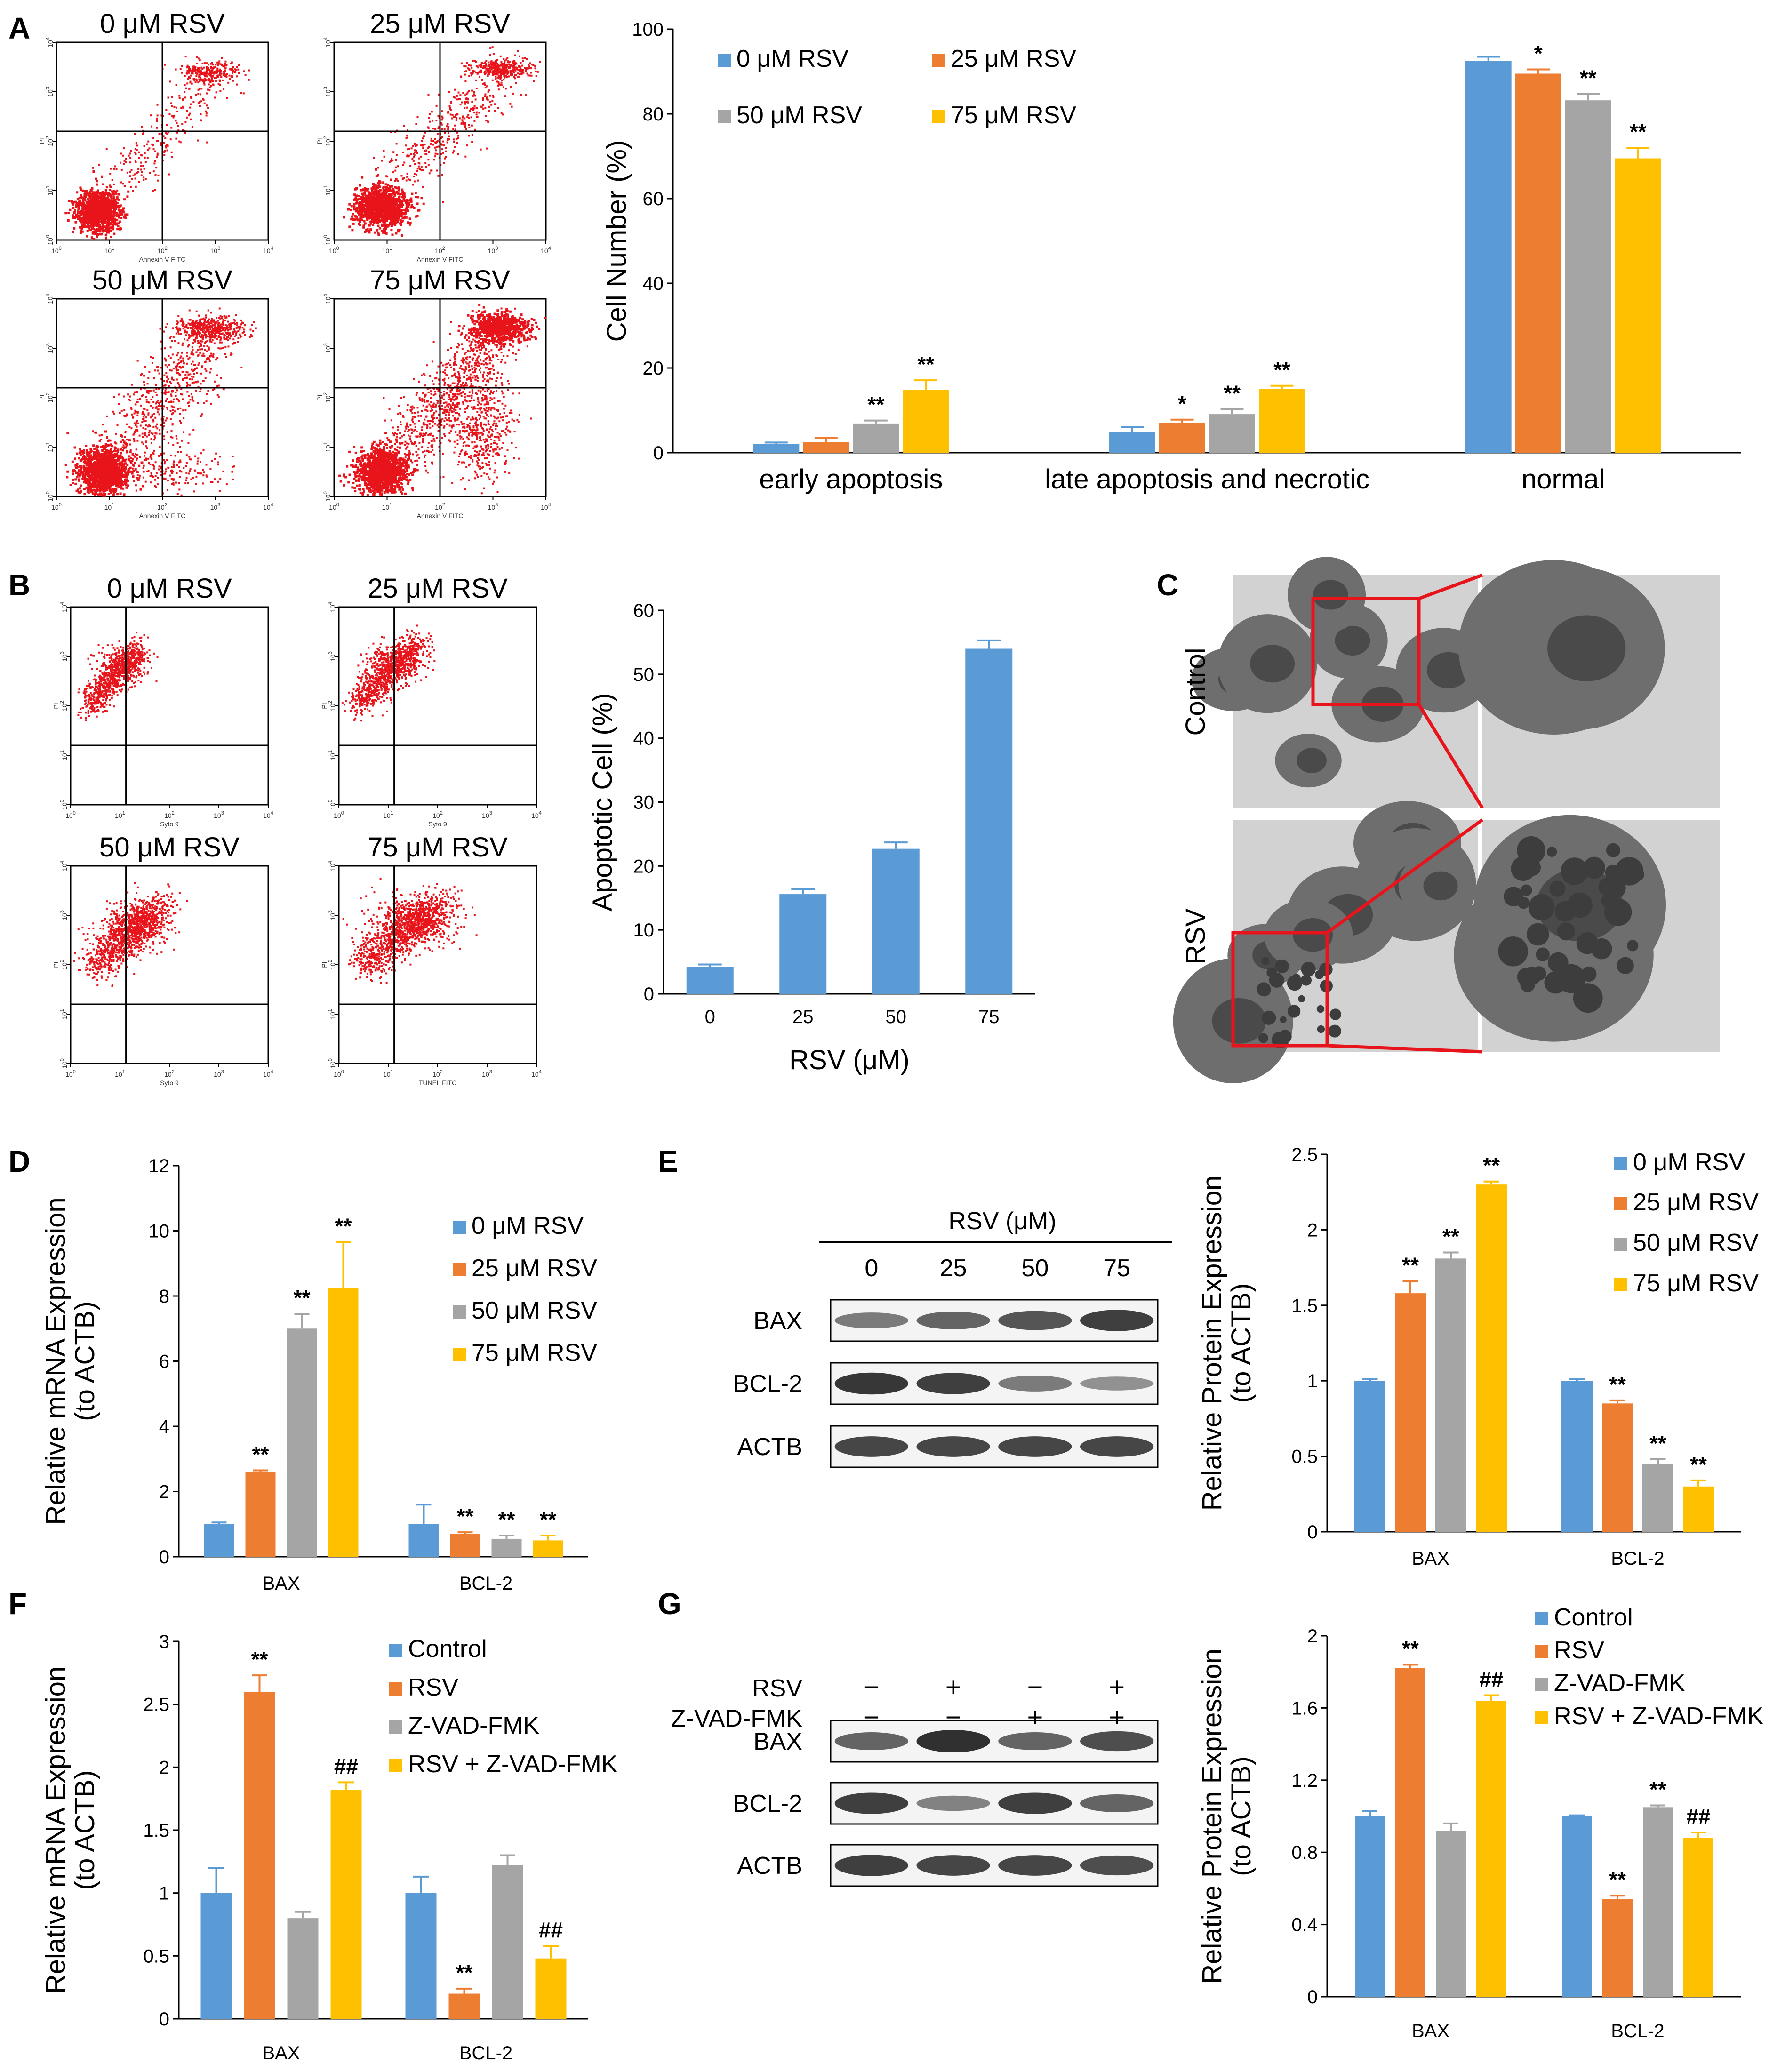 The height and width of the screenshot is (2072, 1785). I want to click on blot-treatment-sign: +, so click(1117, 1717).